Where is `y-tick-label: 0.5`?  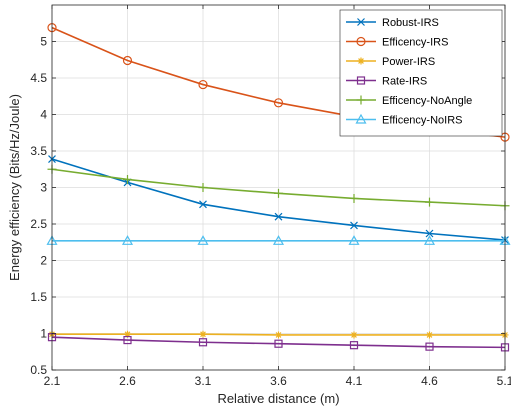 y-tick-label: 0.5 is located at coordinates (38, 370).